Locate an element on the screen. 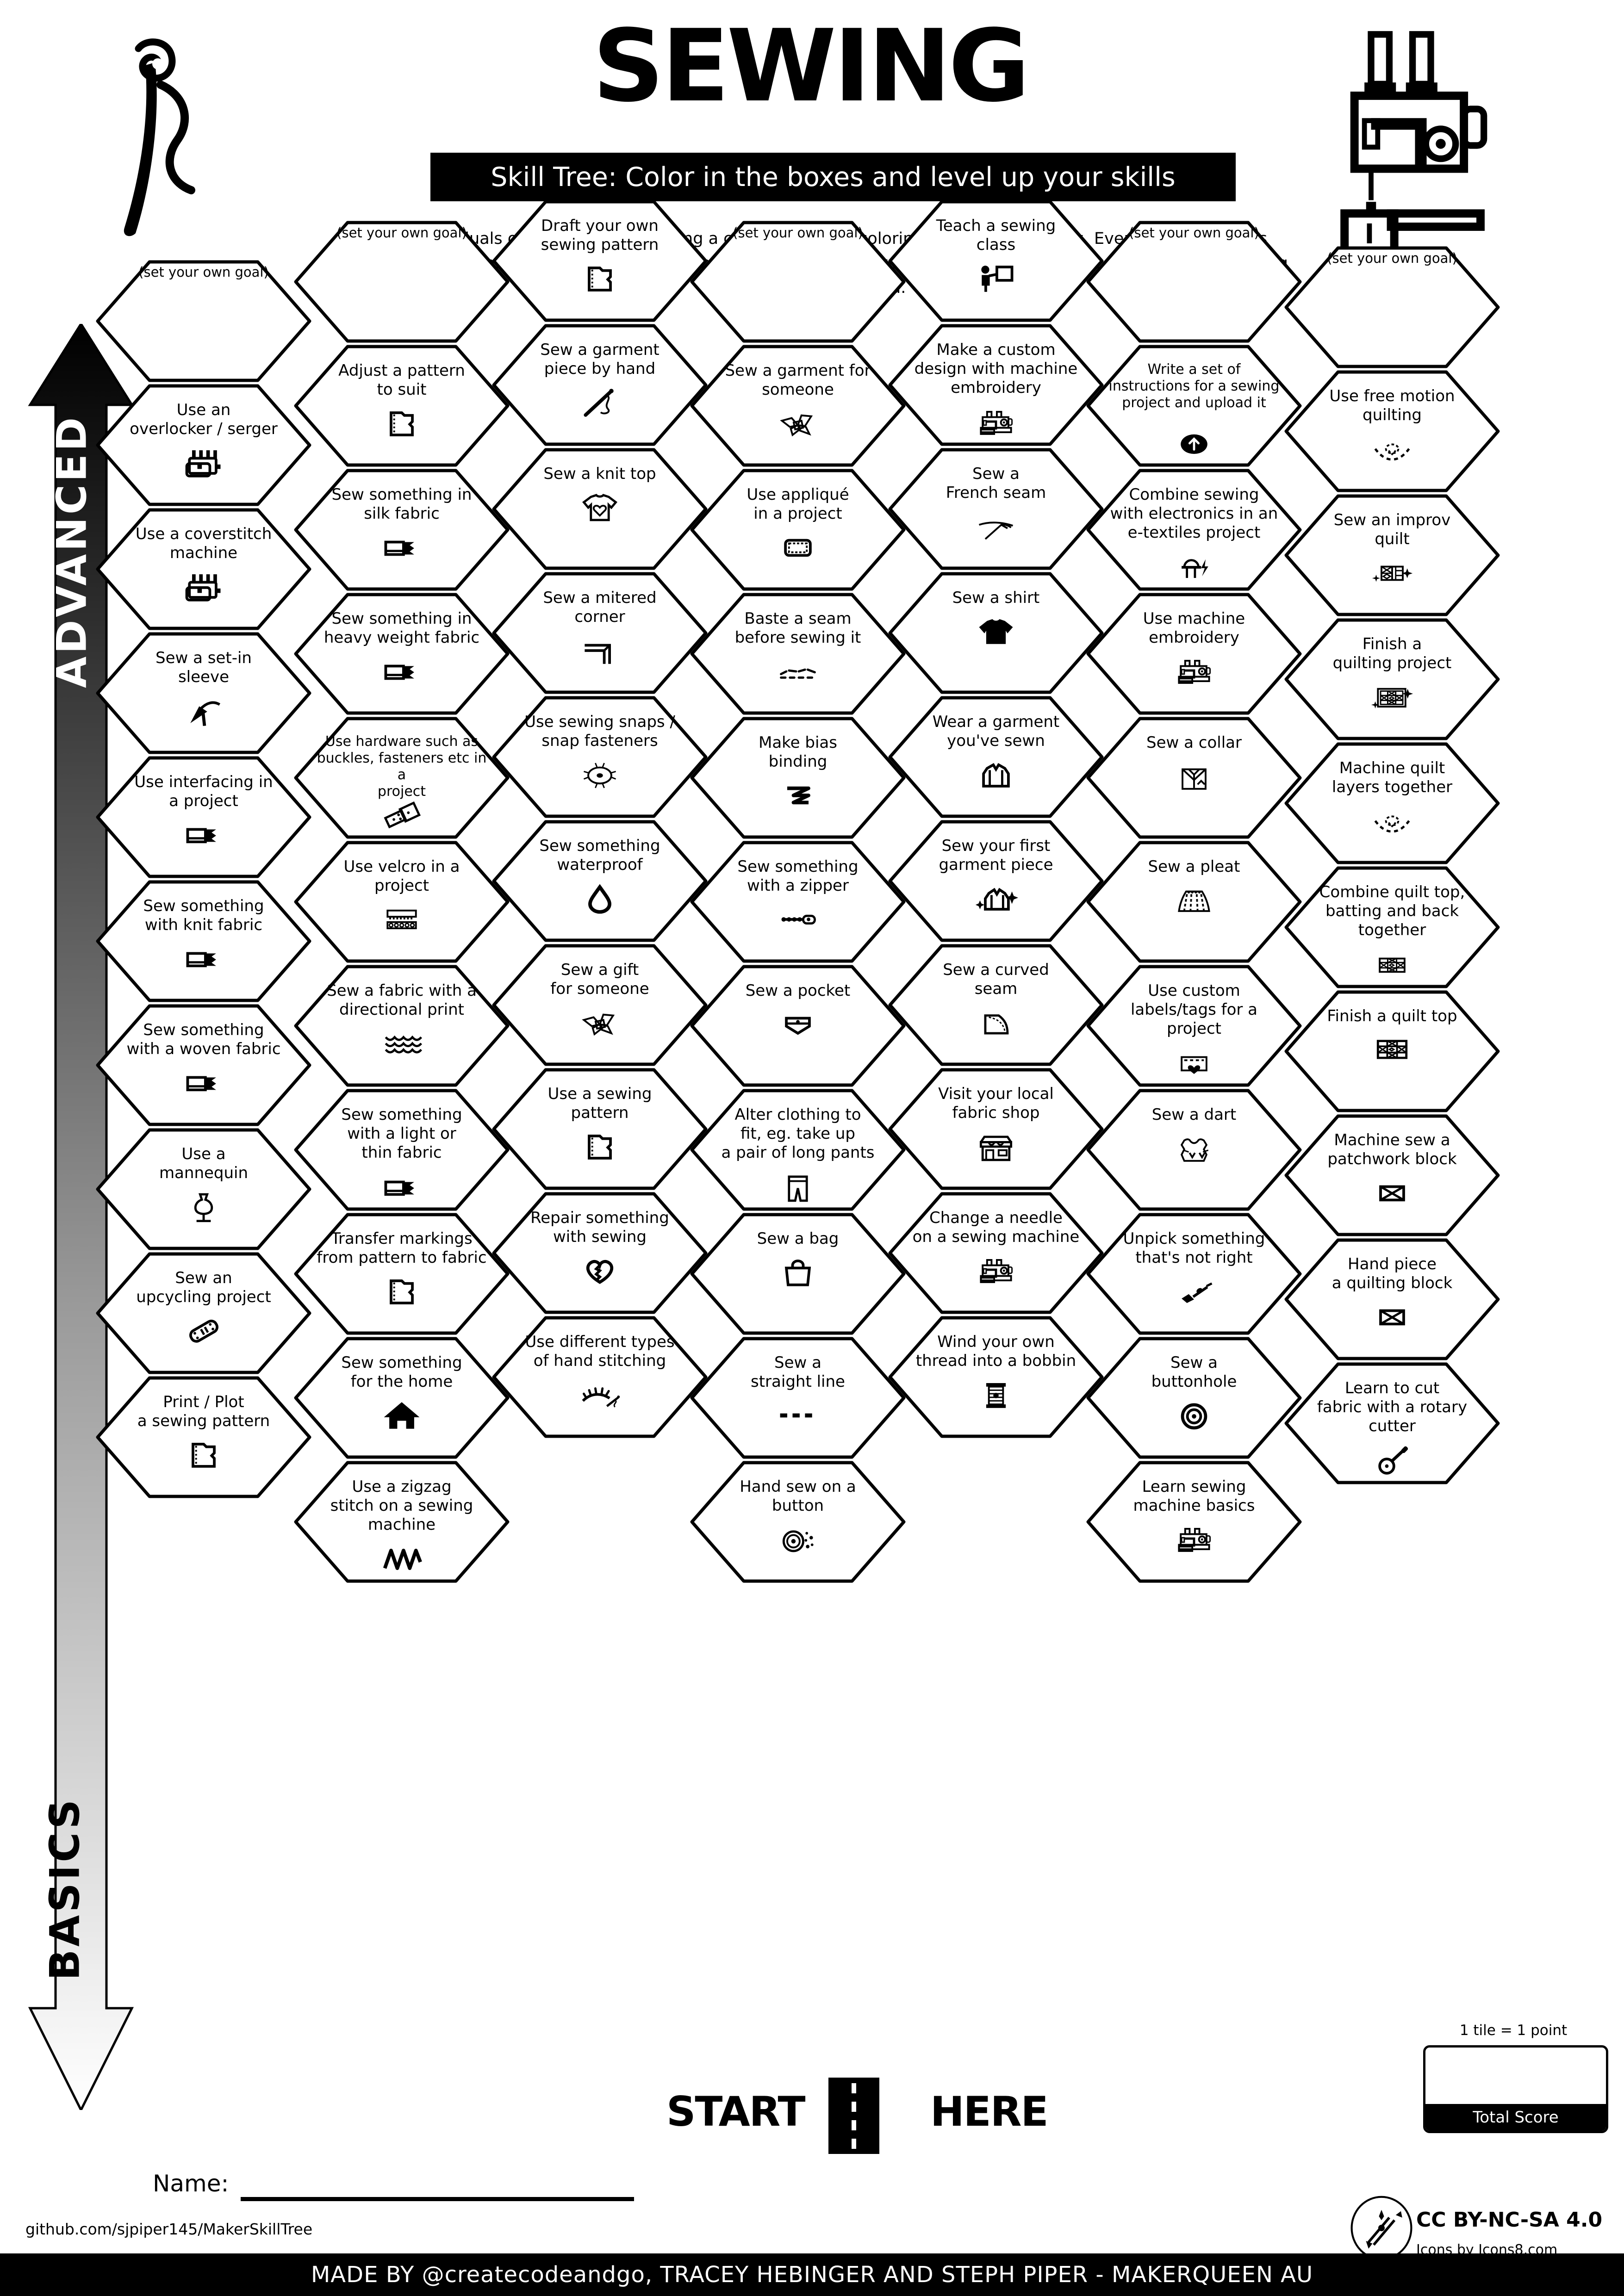 This screenshot has width=1624, height=2296. skill-hex-col-7-10: Learn to cut fabric with a rotary cutter is located at coordinates (1392, 1423).